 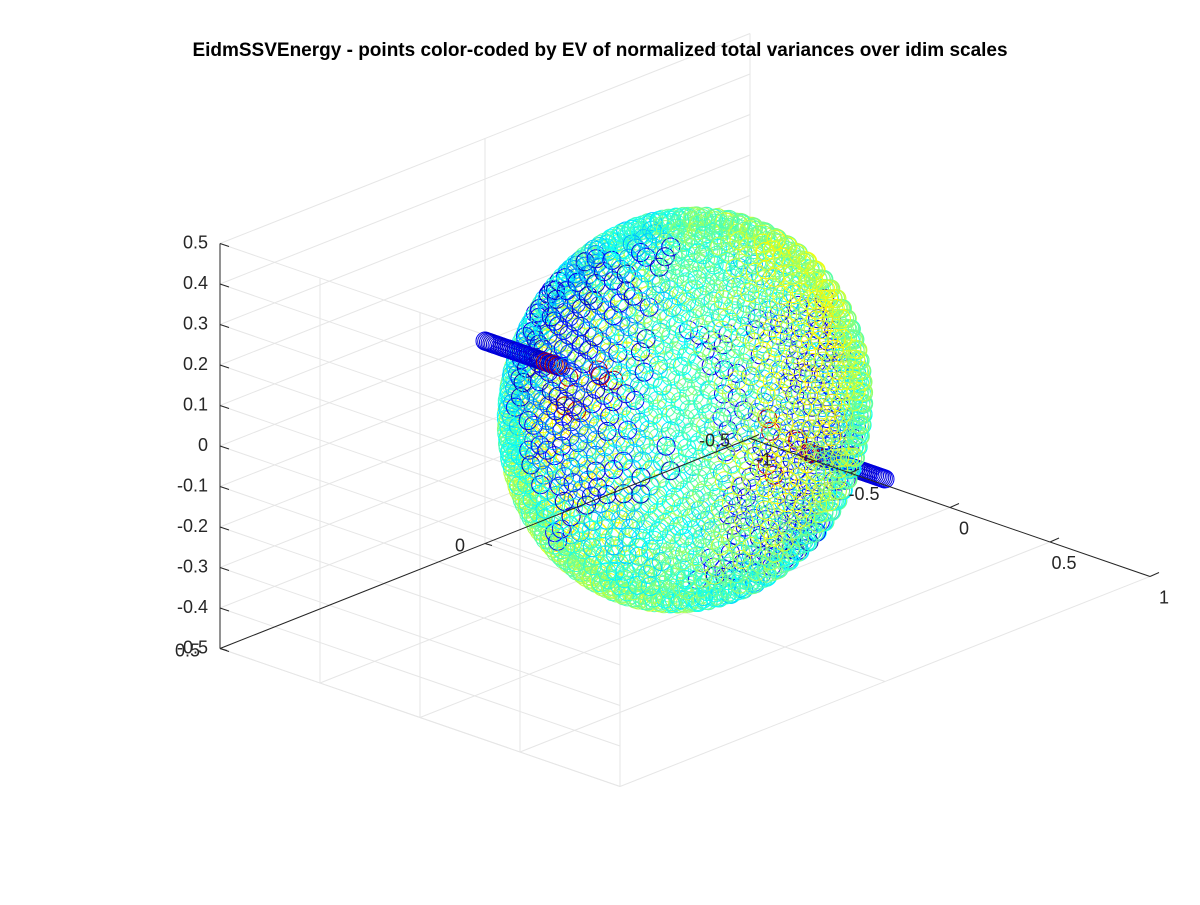 What do you see at coordinates (964, 528) in the screenshot?
I see `x-tick-label: 0` at bounding box center [964, 528].